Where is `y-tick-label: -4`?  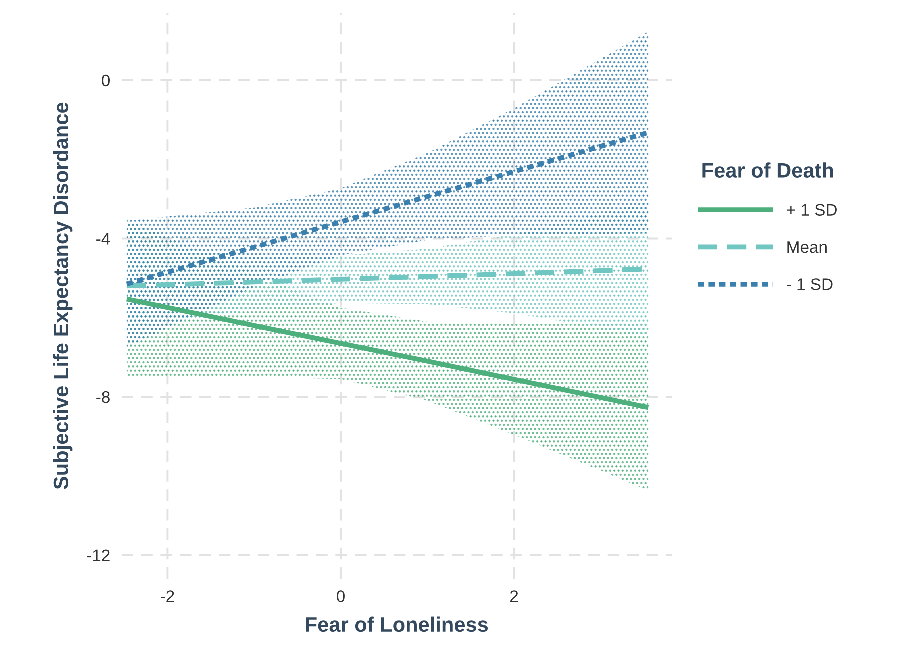 y-tick-label: -4 is located at coordinates (103, 239).